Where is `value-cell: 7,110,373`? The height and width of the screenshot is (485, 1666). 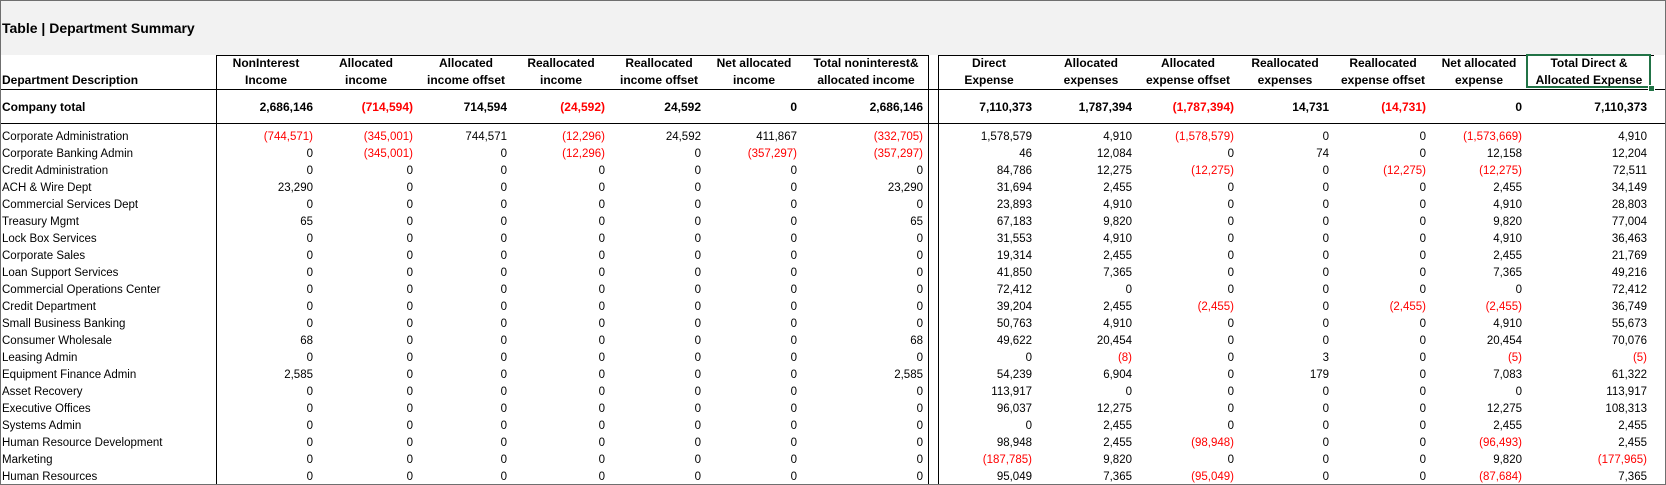 value-cell: 7,110,373 is located at coordinates (1005, 107).